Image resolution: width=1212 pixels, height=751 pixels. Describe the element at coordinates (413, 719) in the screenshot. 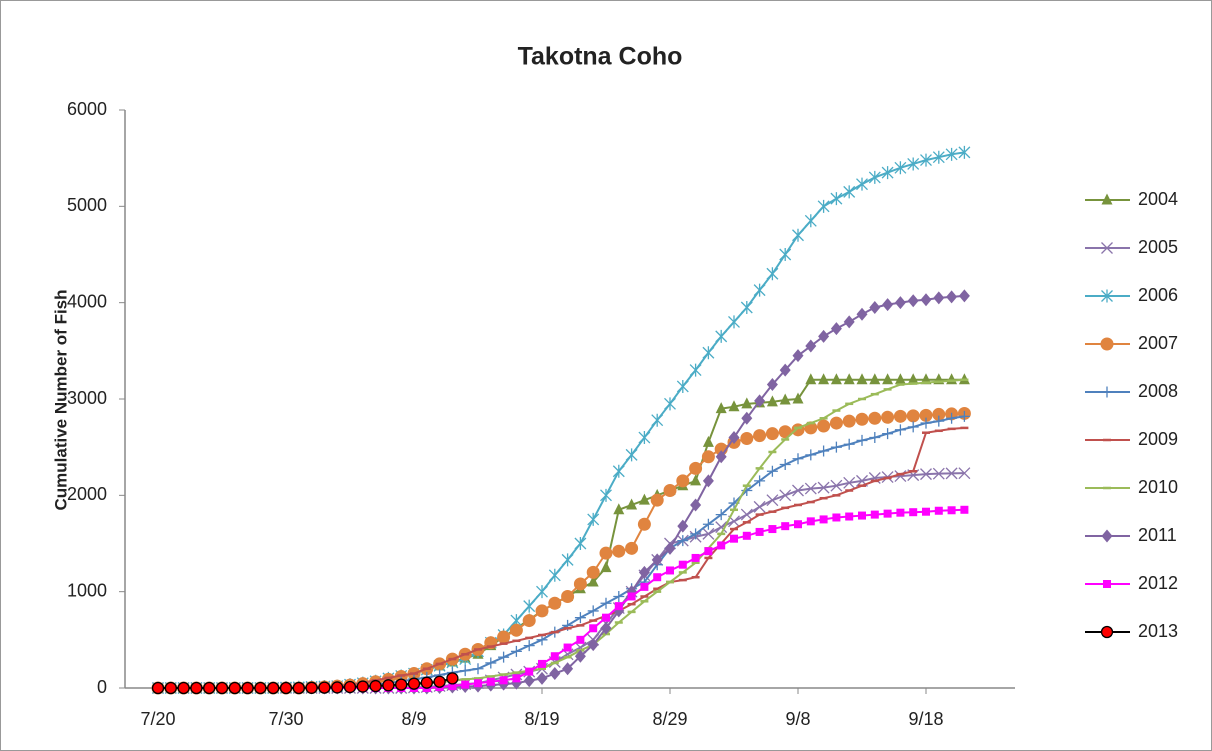

I see `x-tick-label: 8/9` at that location.